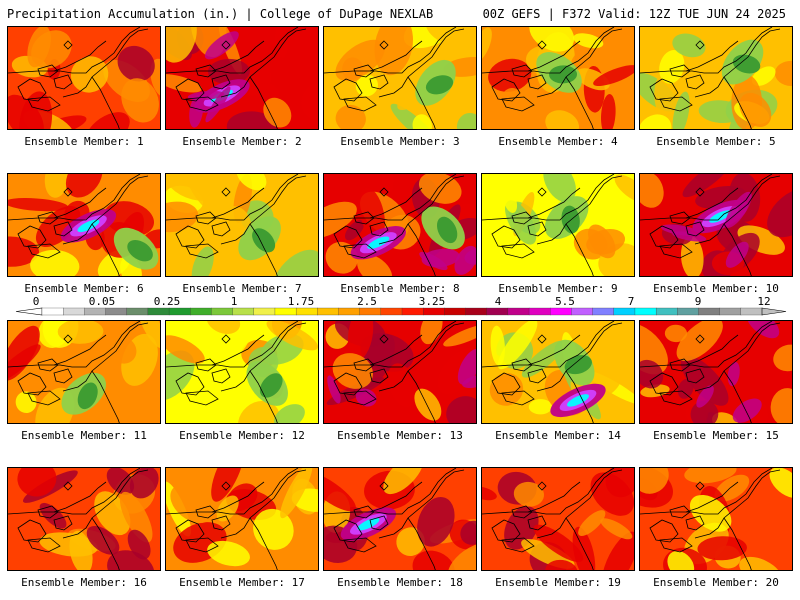 The image size is (800, 600). I want to click on ensemble-member-label: Ensemble Member: 19, so click(558, 582).